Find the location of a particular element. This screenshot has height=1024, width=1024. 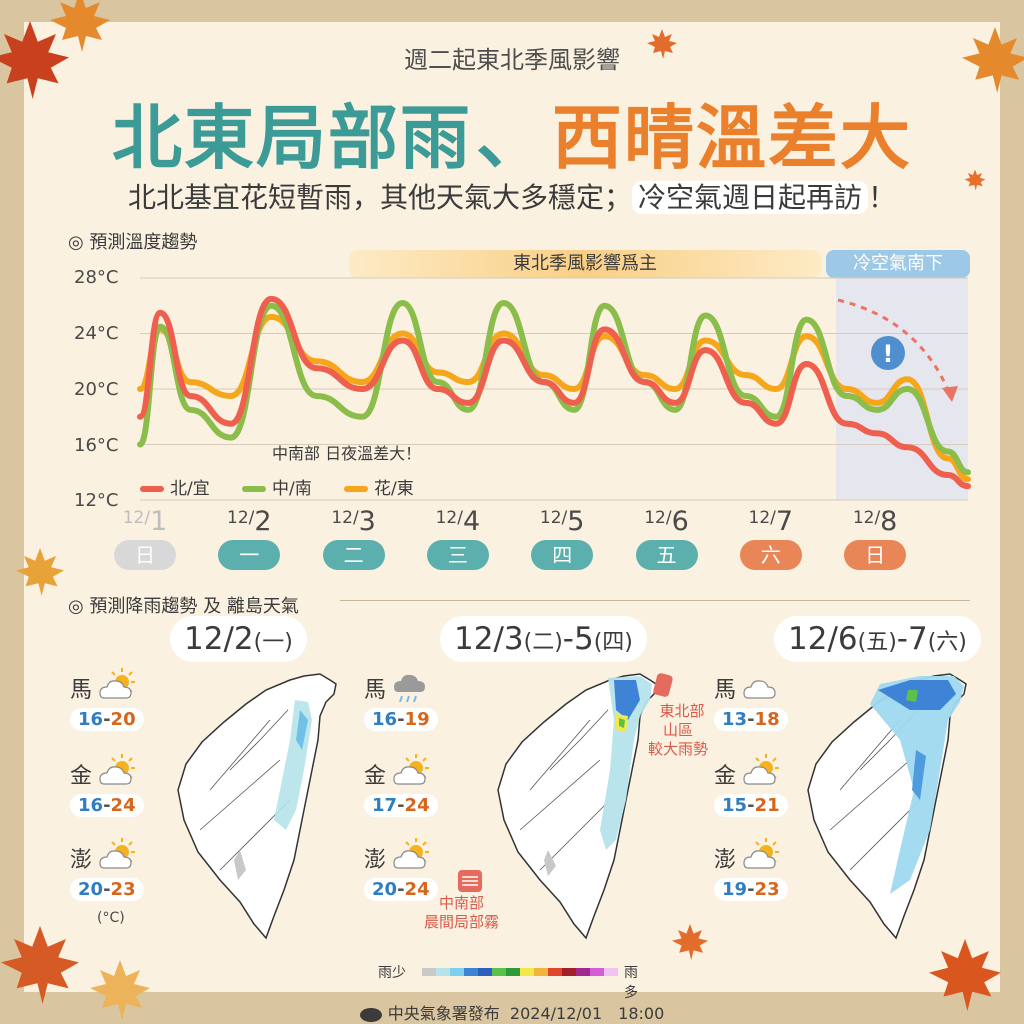

footer: 中央氣象署發布 2024/12/01 18:00 is located at coordinates (512, 1012).